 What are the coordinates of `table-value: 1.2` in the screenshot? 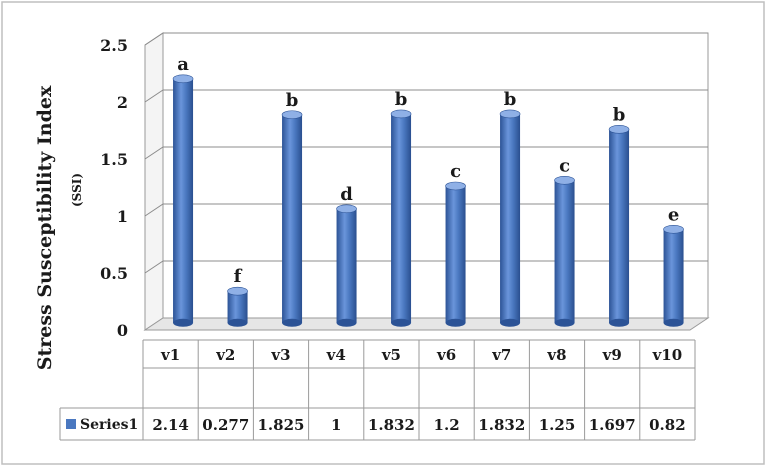 It's located at (447, 425).